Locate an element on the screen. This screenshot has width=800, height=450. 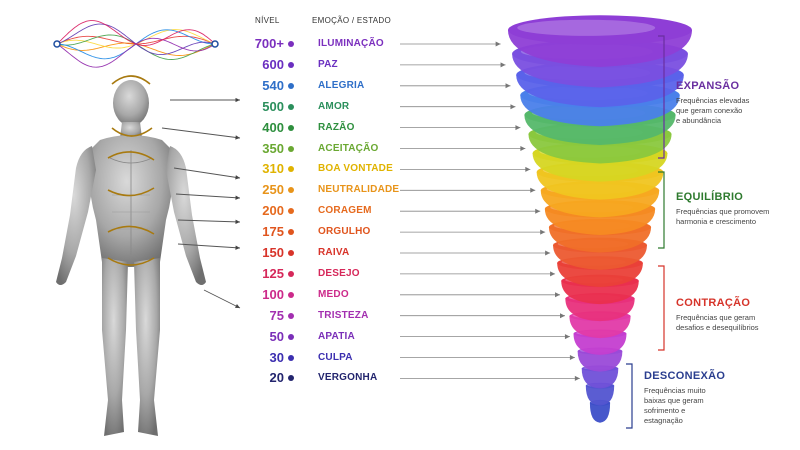
group-description-line: baixas que geram is located at coordinates (674, 400).